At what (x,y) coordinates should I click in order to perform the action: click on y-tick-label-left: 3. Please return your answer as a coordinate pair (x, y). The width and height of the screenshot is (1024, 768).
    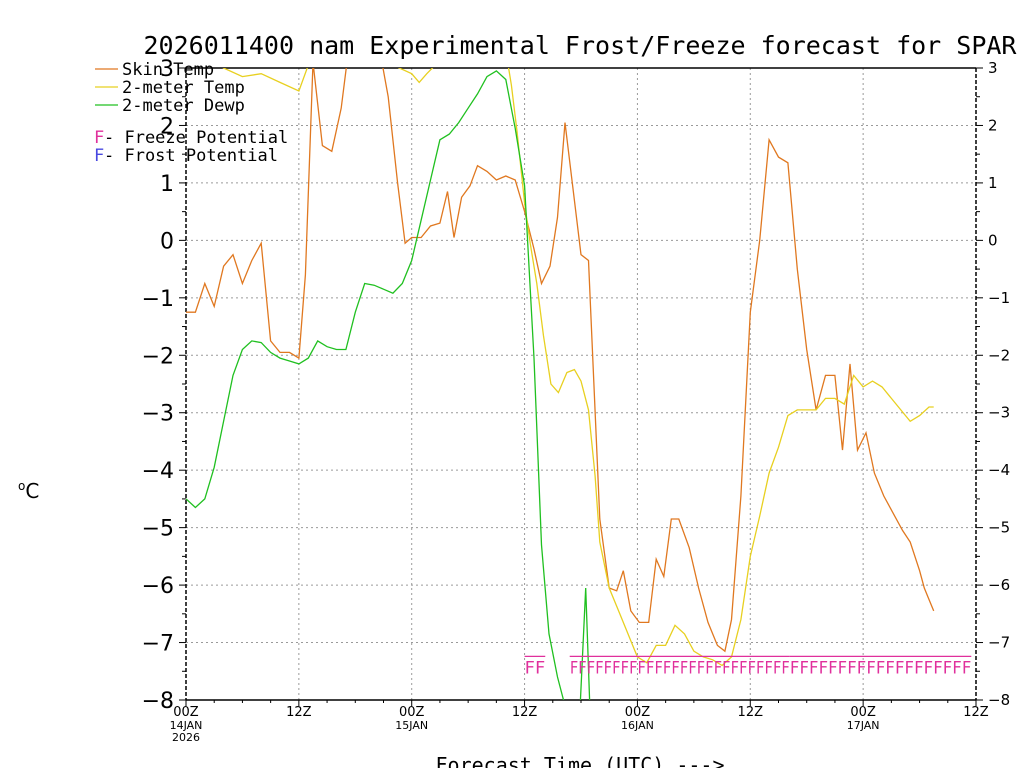
    Looking at the image, I should click on (167, 69).